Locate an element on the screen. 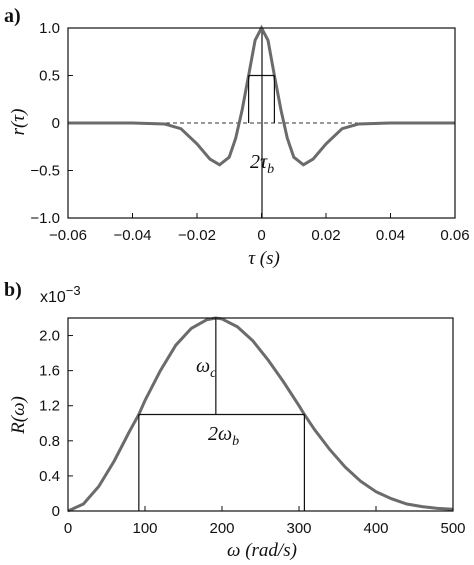 This screenshot has width=474, height=565. panel-b-ytick-label: 1.6 is located at coordinates (49, 371).